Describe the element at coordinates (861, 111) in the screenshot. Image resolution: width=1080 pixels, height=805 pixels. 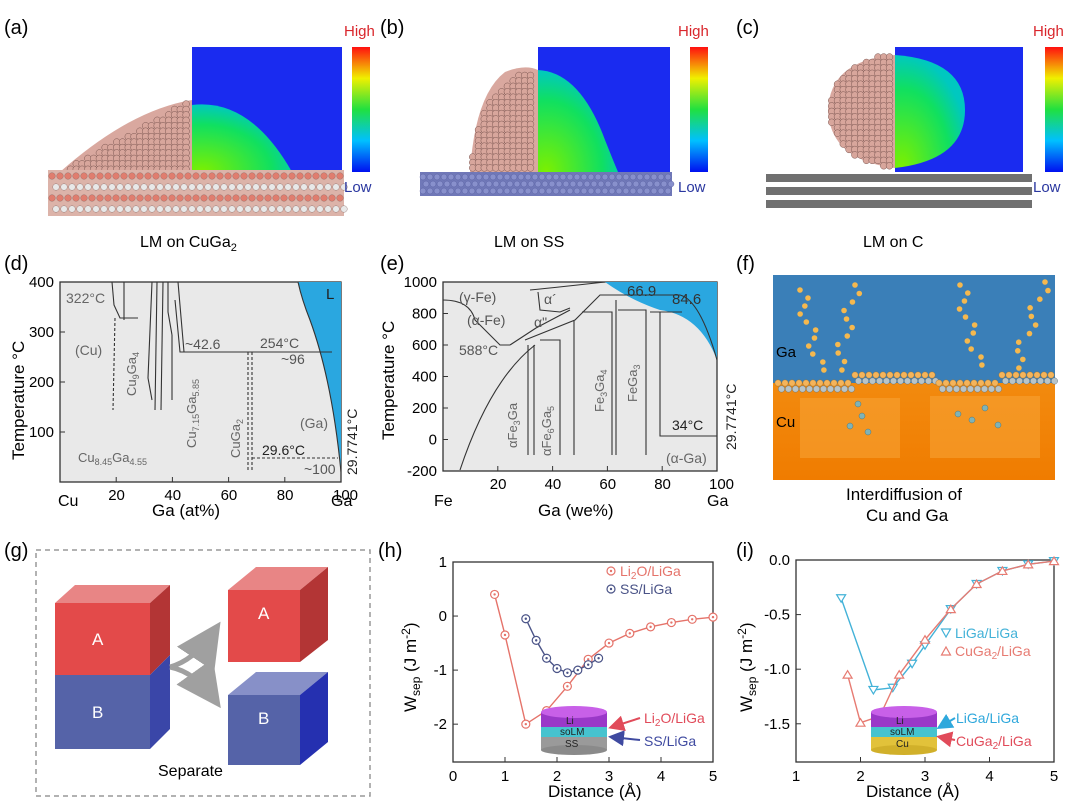
I see `atoms-c` at that location.